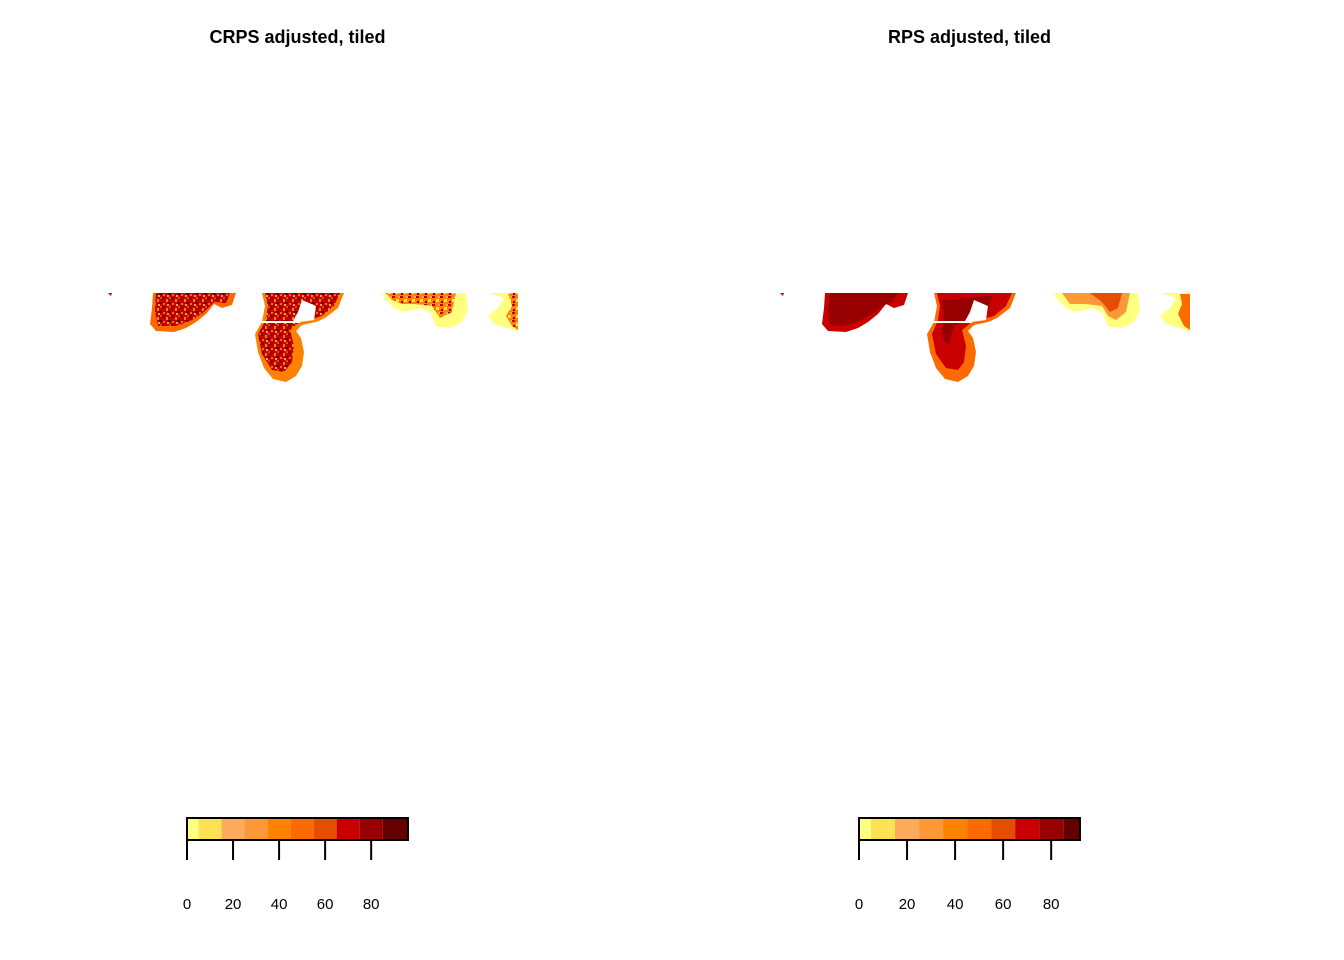 The width and height of the screenshot is (1344, 960). Describe the element at coordinates (985, 337) in the screenshot. I see `map-rps` at that location.